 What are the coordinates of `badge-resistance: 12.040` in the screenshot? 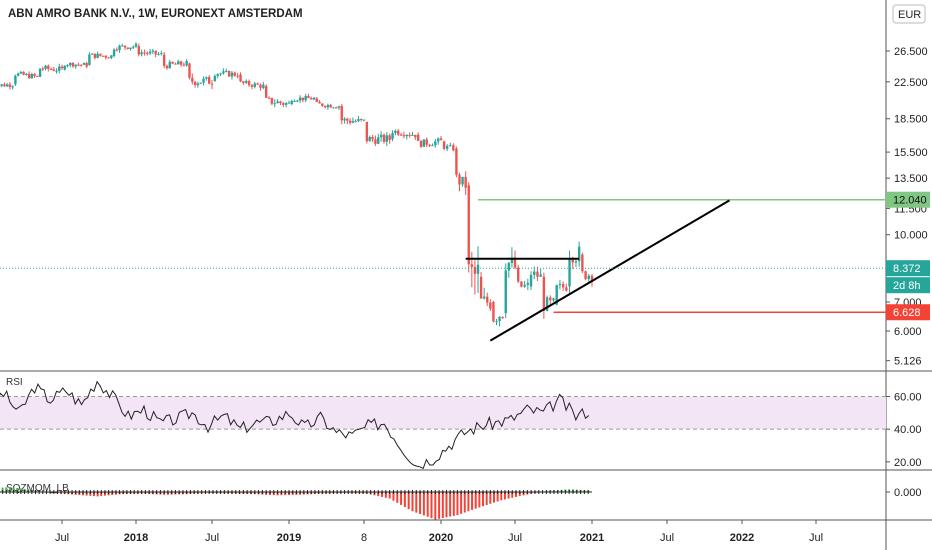 It's located at (908, 199).